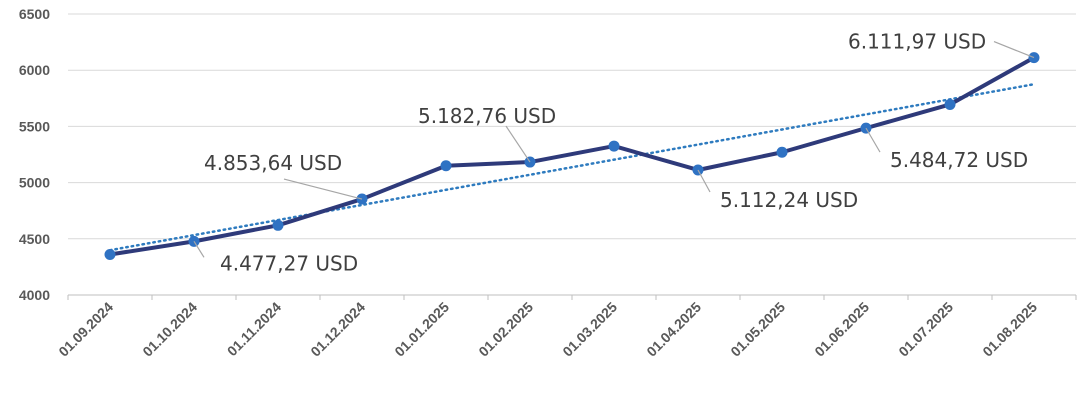  What do you see at coordinates (487, 116) in the screenshot?
I see `data-label: 5.182,76 USD` at bounding box center [487, 116].